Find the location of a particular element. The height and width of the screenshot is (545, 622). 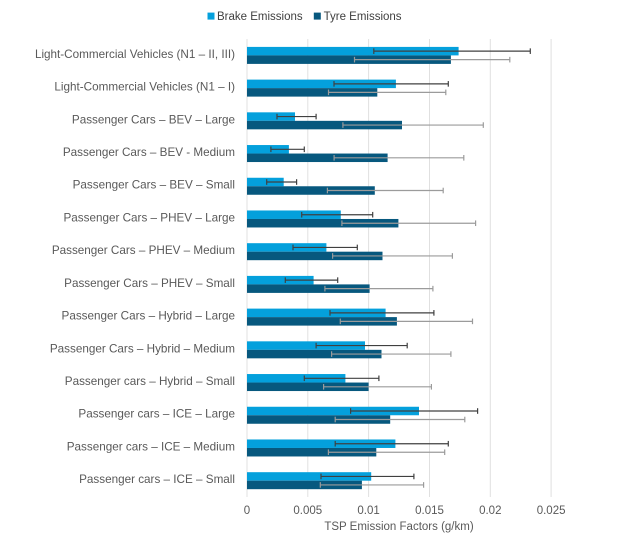

svg-text: Tyre Emissions is located at coordinates (363, 17).